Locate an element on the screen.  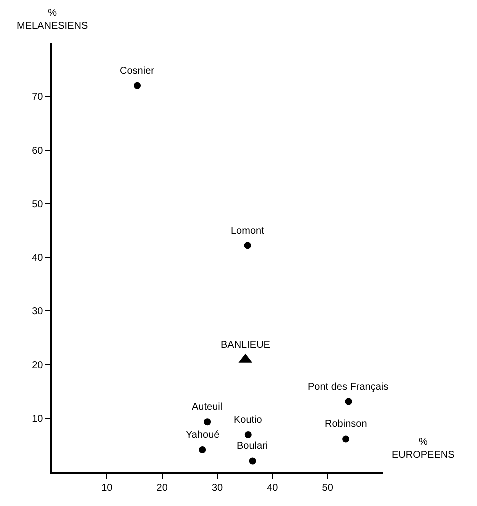
x-axis-title: % EUROPEENS is located at coordinates (424, 449).